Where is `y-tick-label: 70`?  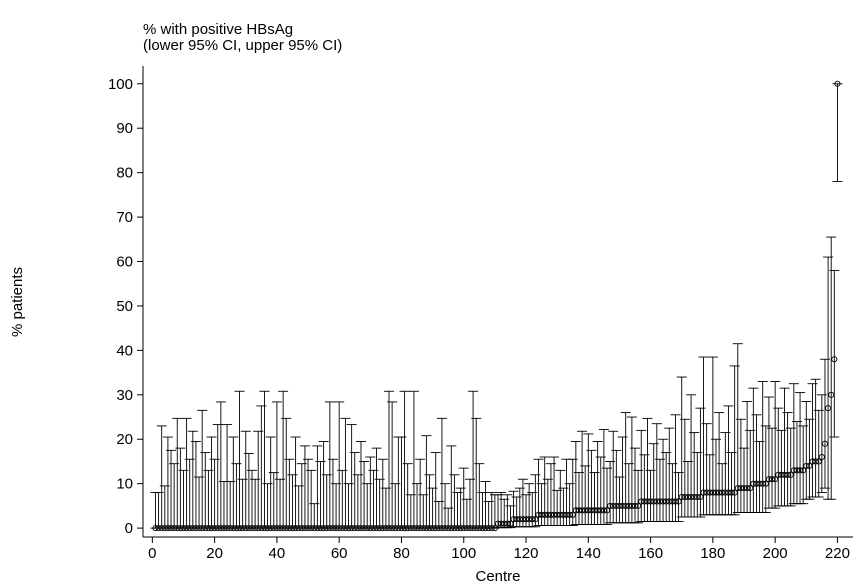
y-tick-label: 70 is located at coordinates (124, 217).